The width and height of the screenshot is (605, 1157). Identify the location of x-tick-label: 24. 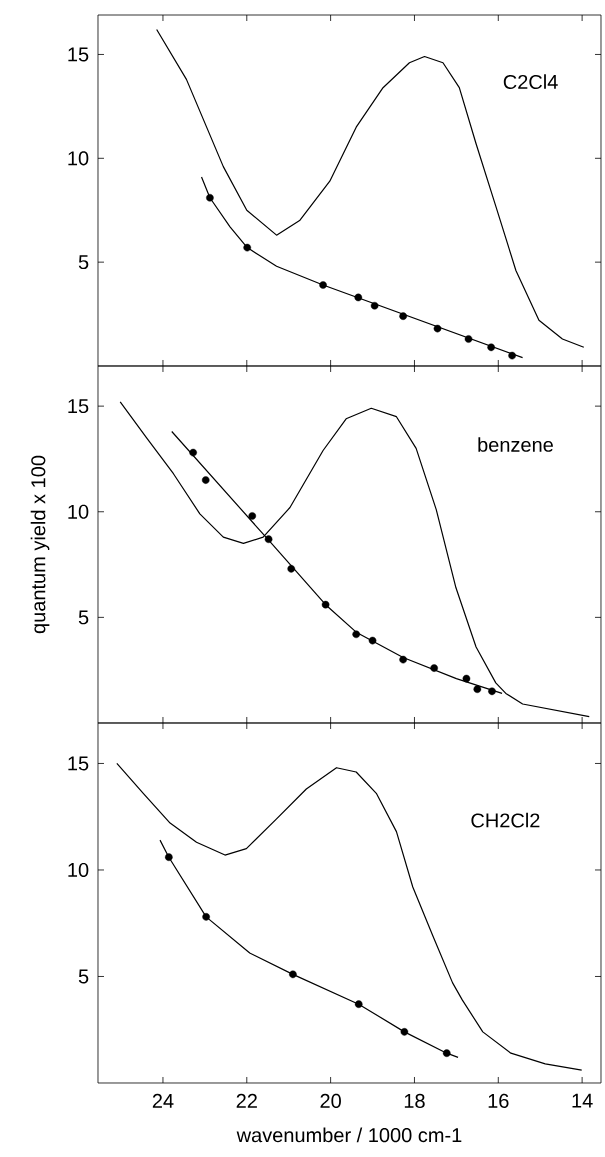
(163, 1100).